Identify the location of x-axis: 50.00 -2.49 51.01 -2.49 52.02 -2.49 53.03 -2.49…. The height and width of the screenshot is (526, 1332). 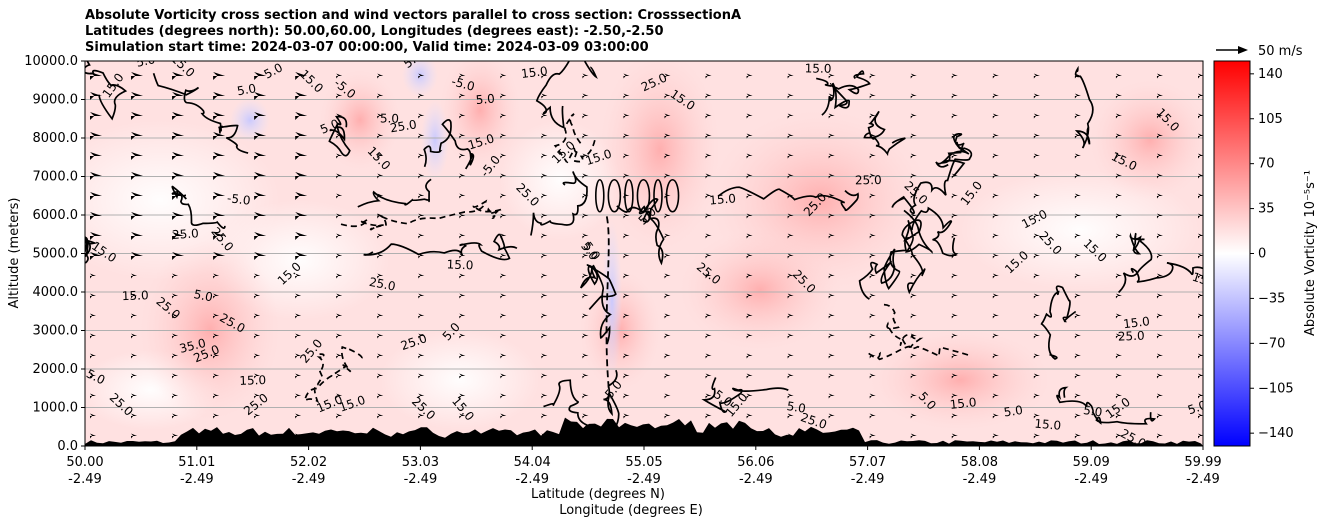
(644, 466).